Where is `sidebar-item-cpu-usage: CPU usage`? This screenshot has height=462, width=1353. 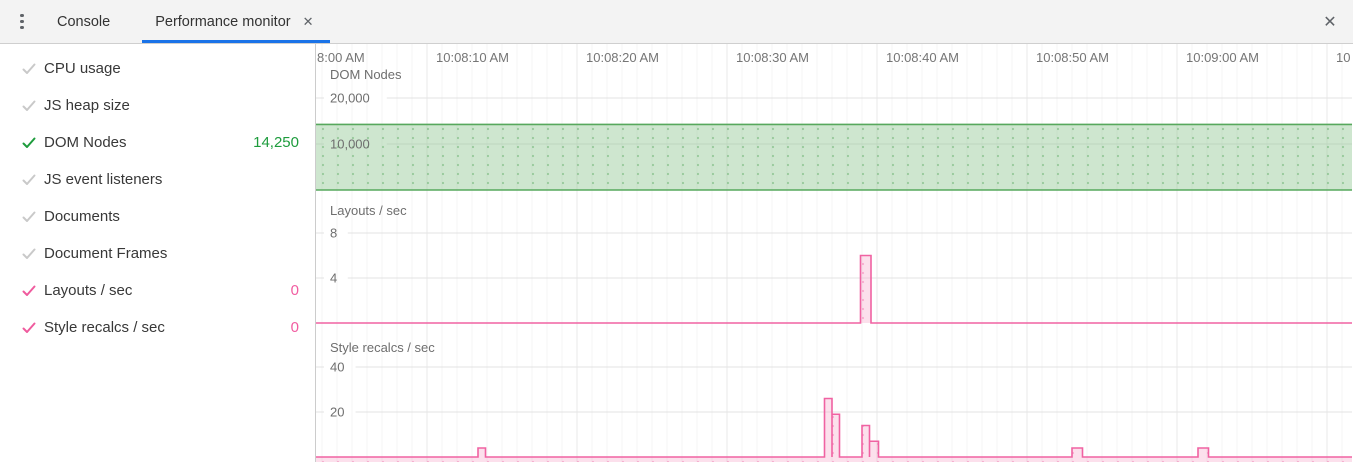
sidebar-item-cpu-usage: CPU usage is located at coordinates (157, 68).